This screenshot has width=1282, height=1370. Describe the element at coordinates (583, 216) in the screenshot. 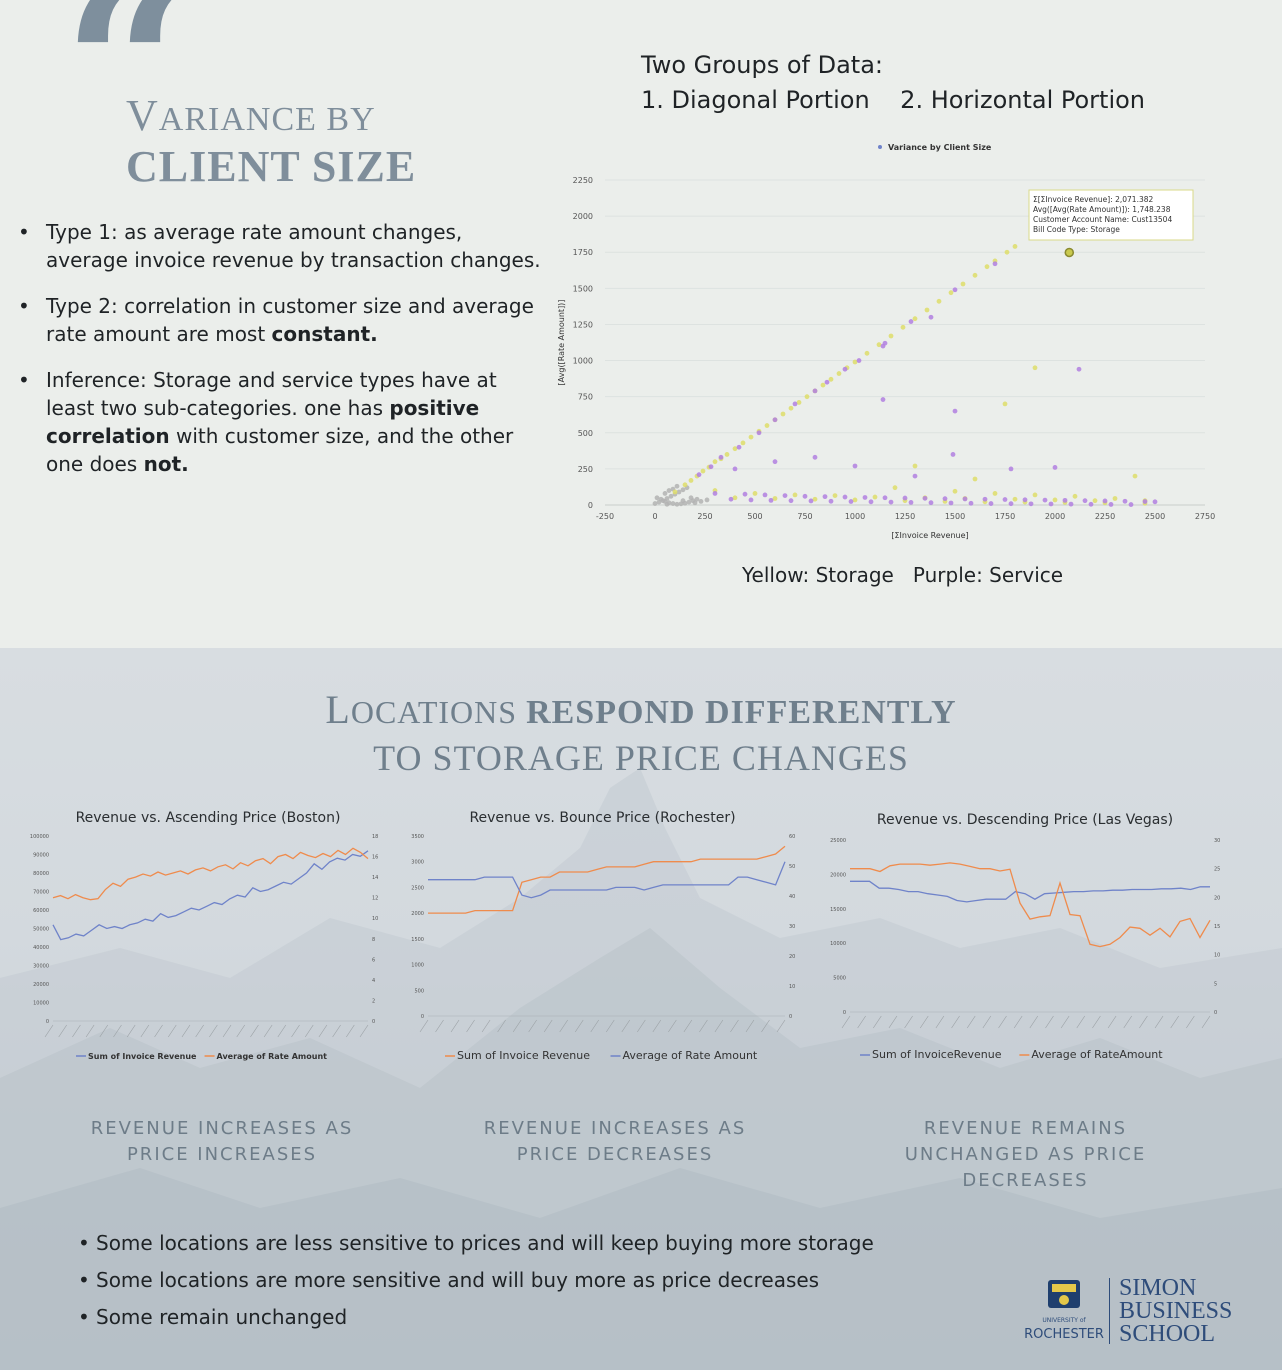

I see `y-tick-label: 2000` at that location.